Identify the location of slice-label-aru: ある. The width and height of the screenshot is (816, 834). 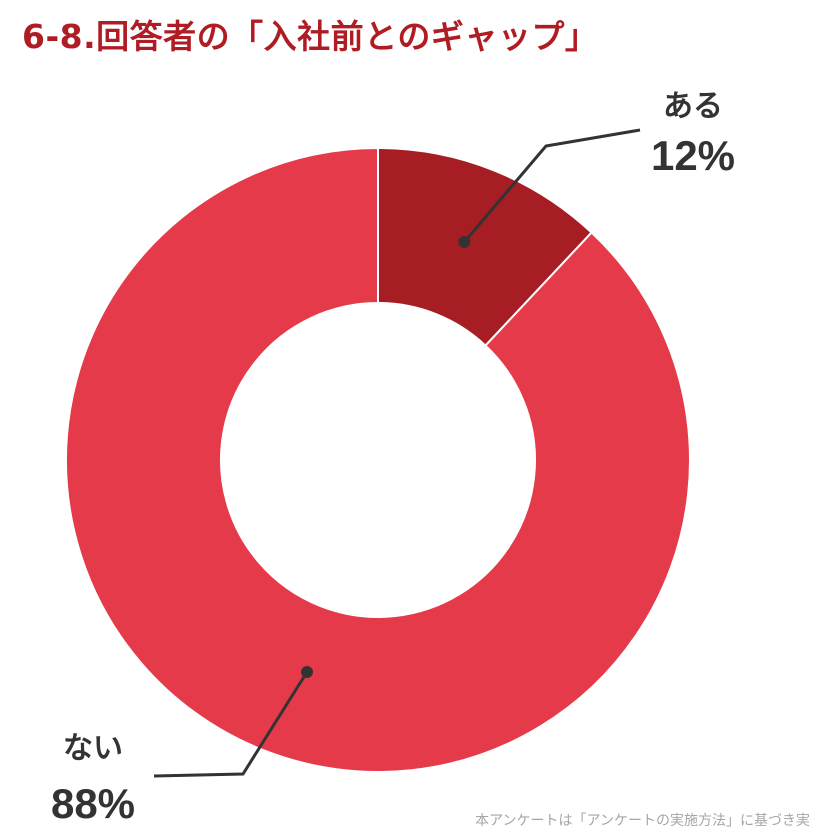
(693, 106).